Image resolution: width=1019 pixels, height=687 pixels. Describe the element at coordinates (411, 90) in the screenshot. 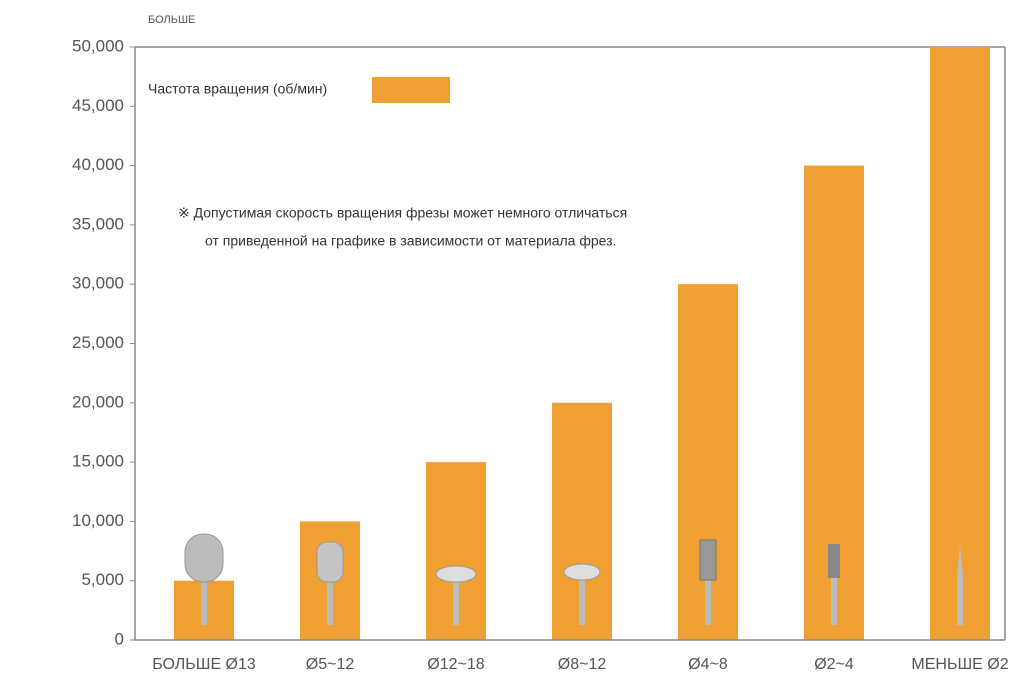

I see `legend-swatch` at that location.